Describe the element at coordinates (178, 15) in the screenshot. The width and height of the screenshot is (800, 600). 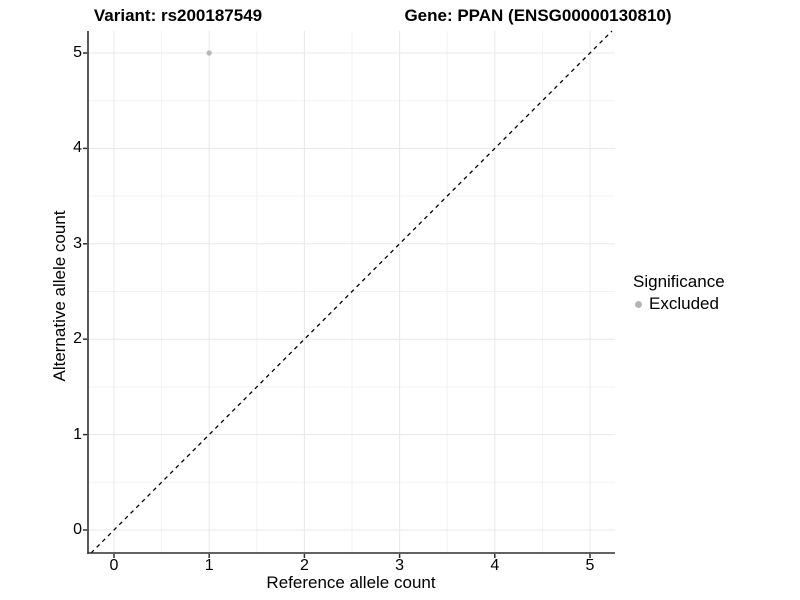
I see `plot-title-variant: Variant: rs200187549` at that location.